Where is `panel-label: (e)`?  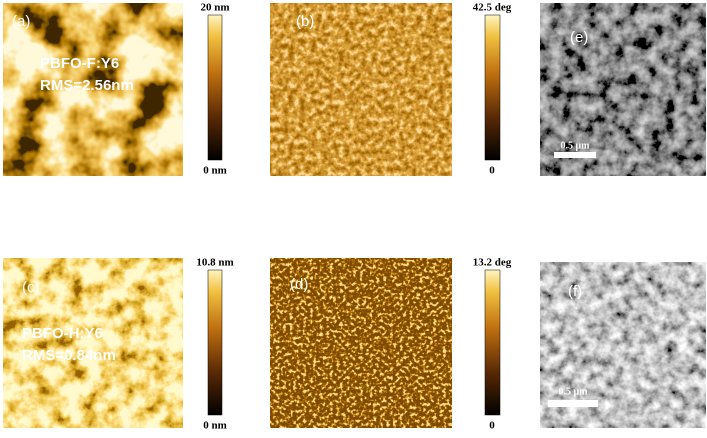
panel-label: (e) is located at coordinates (579, 37).